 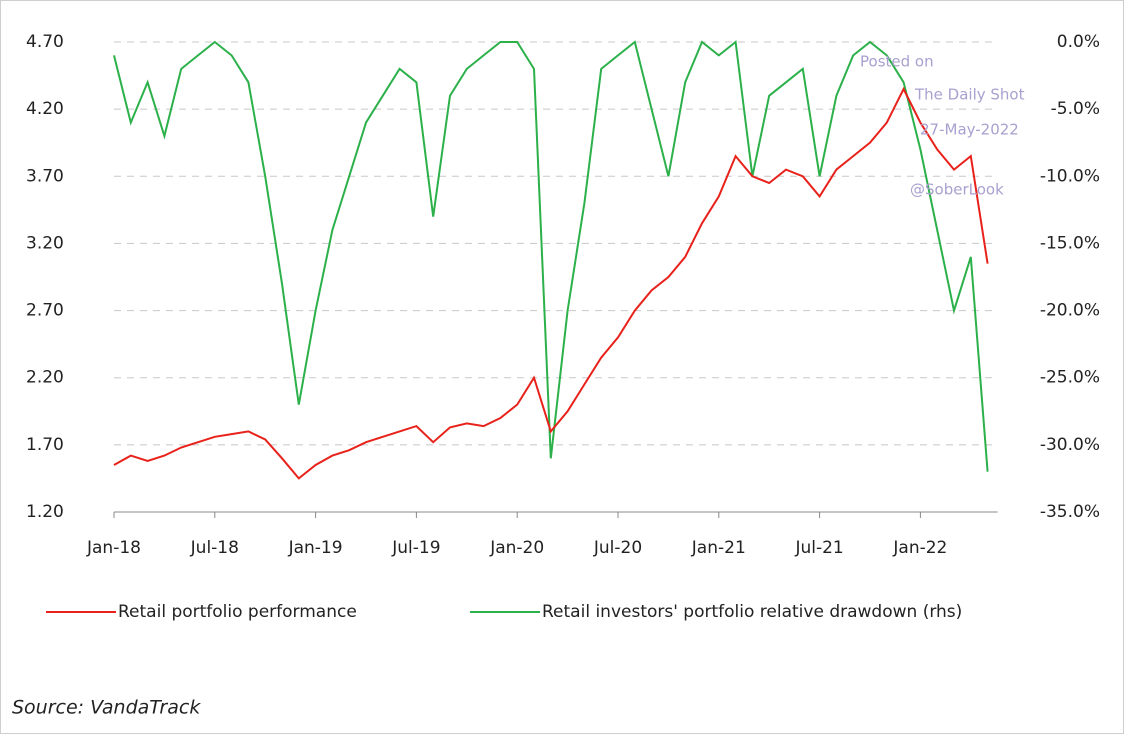 I want to click on y2-tick-label: 0.0%, so click(x=1078, y=42).